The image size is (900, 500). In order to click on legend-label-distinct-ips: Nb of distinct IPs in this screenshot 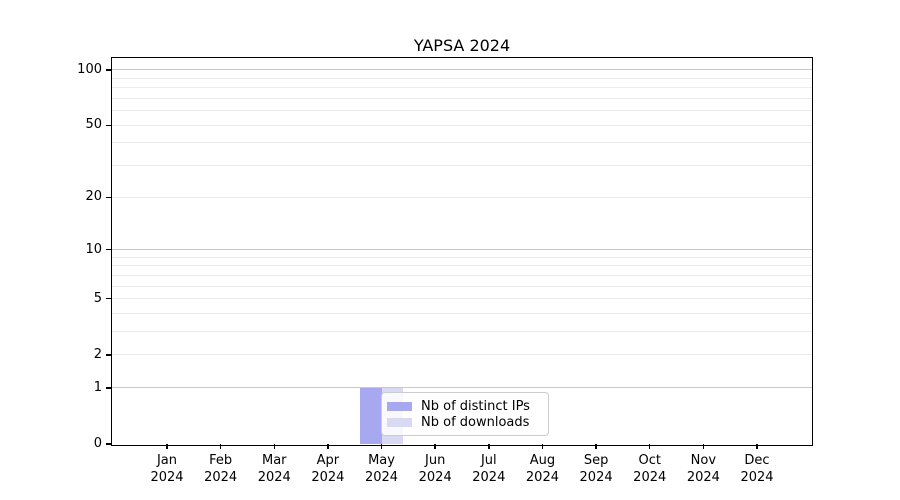, I will do `click(475, 406)`.